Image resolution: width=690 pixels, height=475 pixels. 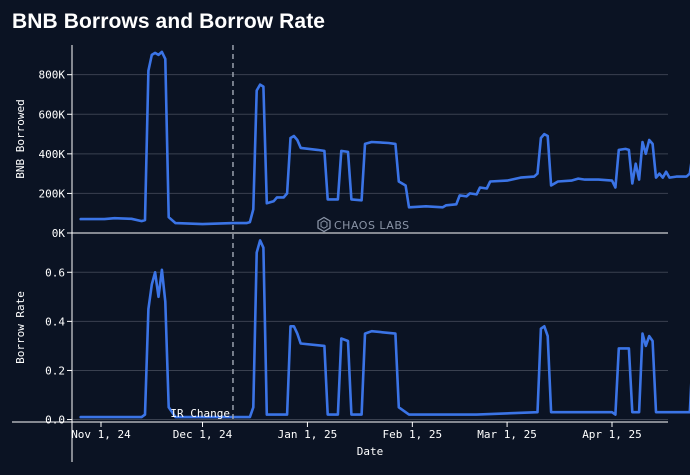 What do you see at coordinates (200, 413) in the screenshot?
I see `ir-change-label: IR Change` at bounding box center [200, 413].